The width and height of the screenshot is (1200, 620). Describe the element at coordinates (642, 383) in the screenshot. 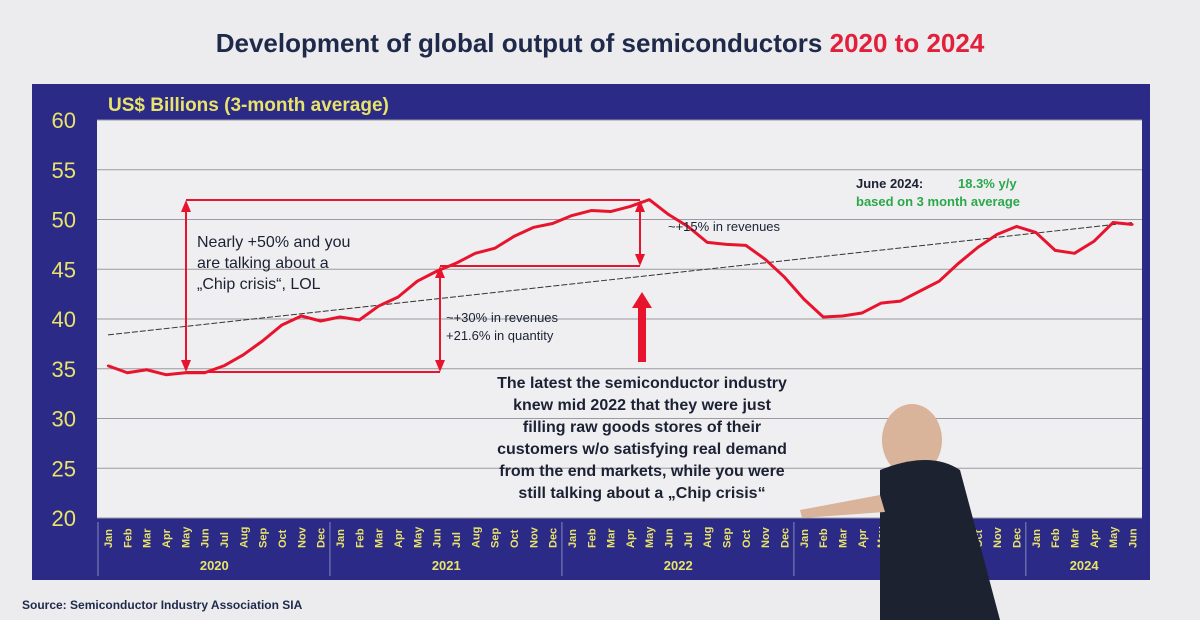

I see `note-latest-1: The latest the semiconductor industry` at that location.